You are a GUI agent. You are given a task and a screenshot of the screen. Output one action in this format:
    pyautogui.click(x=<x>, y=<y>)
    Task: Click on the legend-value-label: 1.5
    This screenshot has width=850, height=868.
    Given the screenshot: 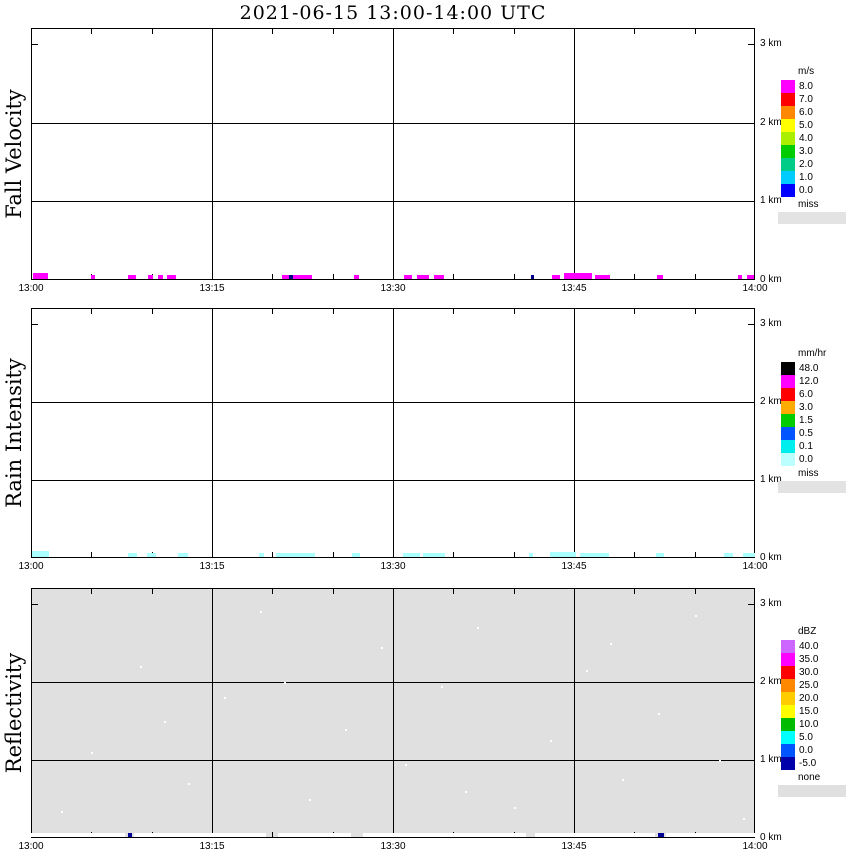 What is the action you would take?
    pyautogui.click(x=806, y=420)
    